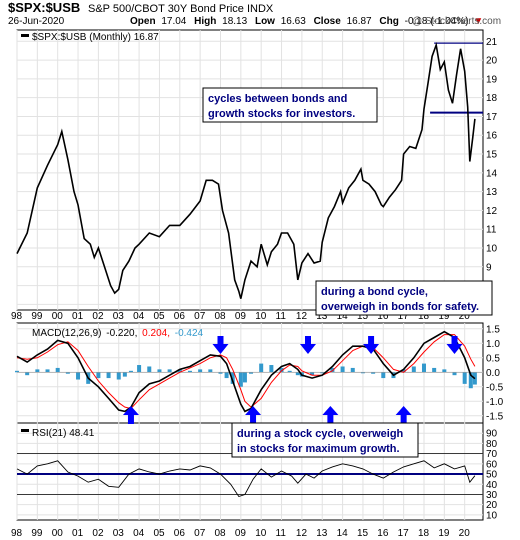 The width and height of the screenshot is (520, 540). I want to click on symbol-title: $SPX:$USB, so click(44, 7).